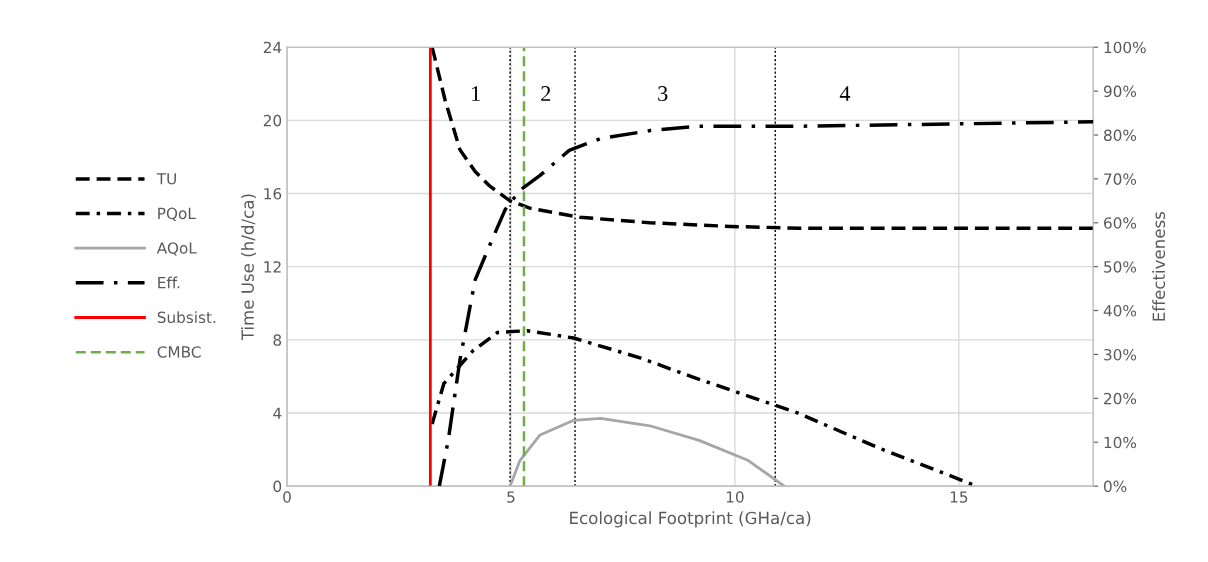  What do you see at coordinates (476, 93) in the screenshot?
I see `annotation: 1` at bounding box center [476, 93].